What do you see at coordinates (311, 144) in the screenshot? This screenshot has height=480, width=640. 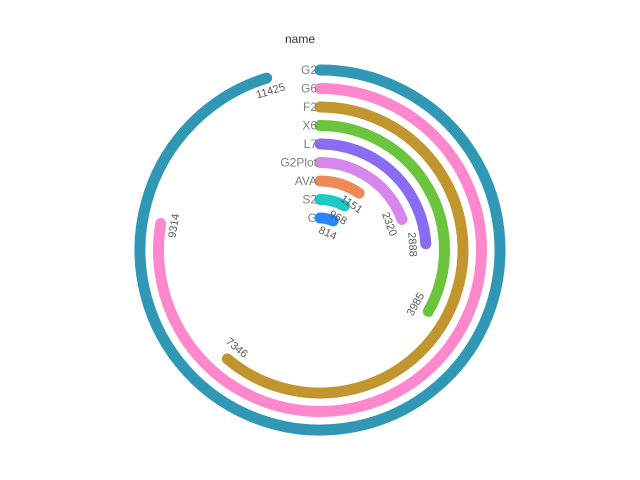 I see `category-label-l7: L7` at bounding box center [311, 144].